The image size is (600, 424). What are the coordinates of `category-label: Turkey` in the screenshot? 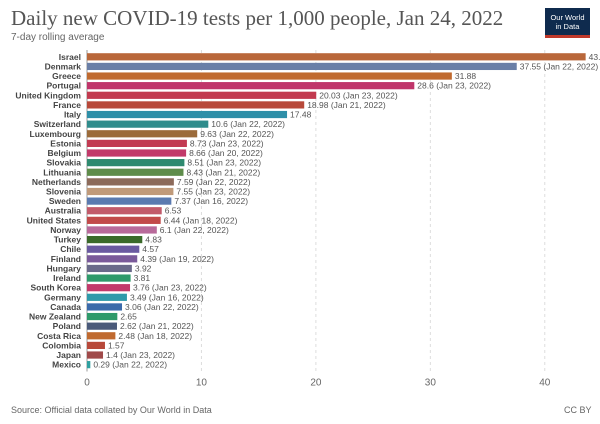 It's located at (68, 240).